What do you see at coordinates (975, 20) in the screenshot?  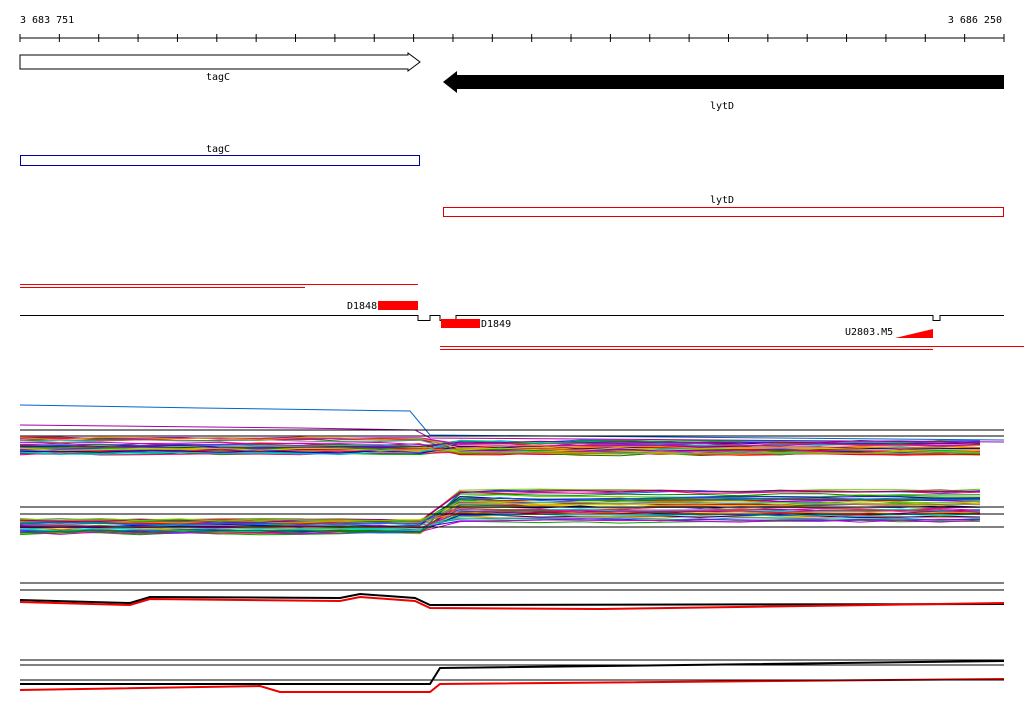 I see `ruler-end: 3 686 250` at bounding box center [975, 20].